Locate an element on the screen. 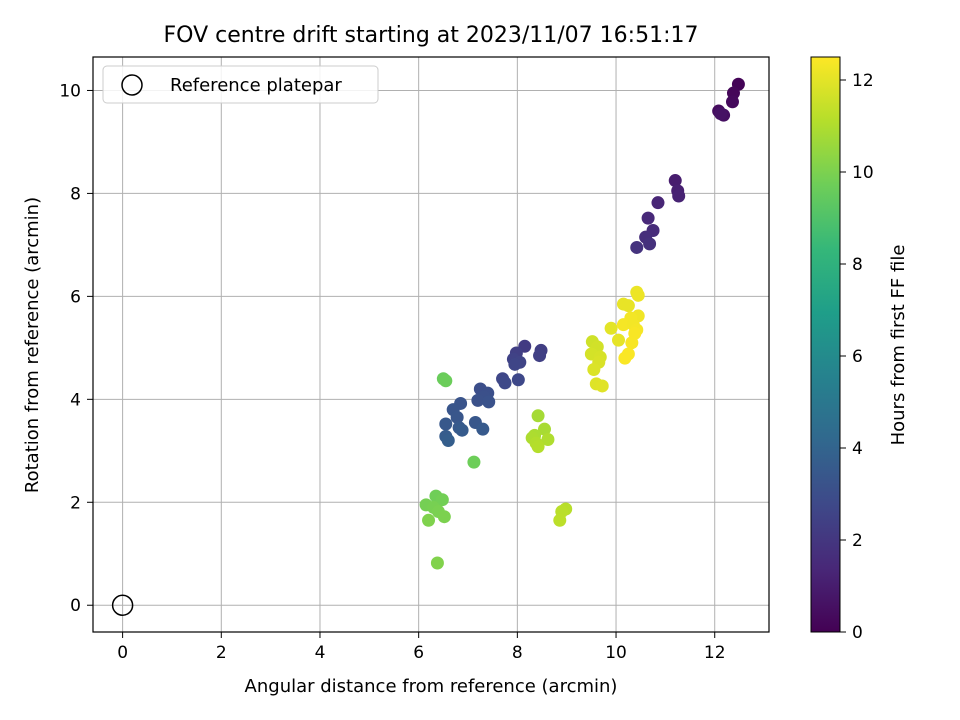 This screenshot has width=960, height=720. y-axis-ticks: 0 2 4 6 8 10 is located at coordinates (76, 348).